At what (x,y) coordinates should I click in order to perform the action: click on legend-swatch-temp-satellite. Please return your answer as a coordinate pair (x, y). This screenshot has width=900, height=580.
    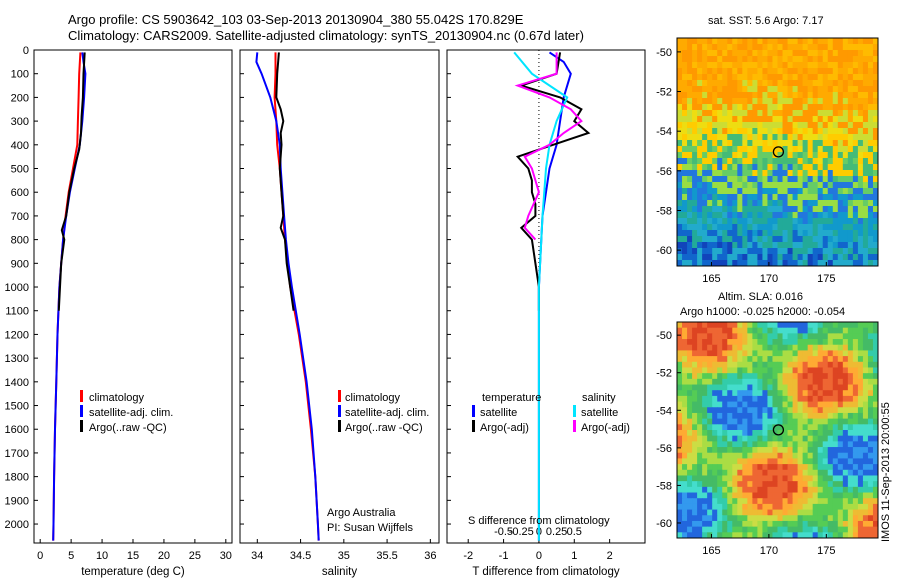
    Looking at the image, I should click on (473, 411).